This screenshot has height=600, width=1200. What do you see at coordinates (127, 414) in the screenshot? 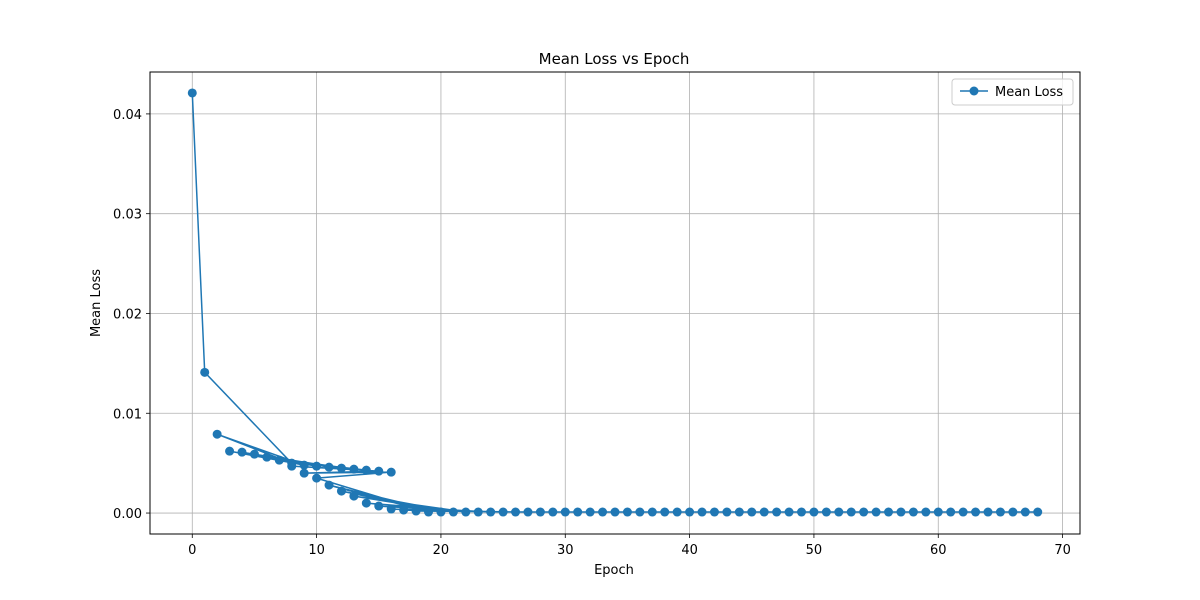
I see `y-tick-label: 0.01` at bounding box center [127, 414].